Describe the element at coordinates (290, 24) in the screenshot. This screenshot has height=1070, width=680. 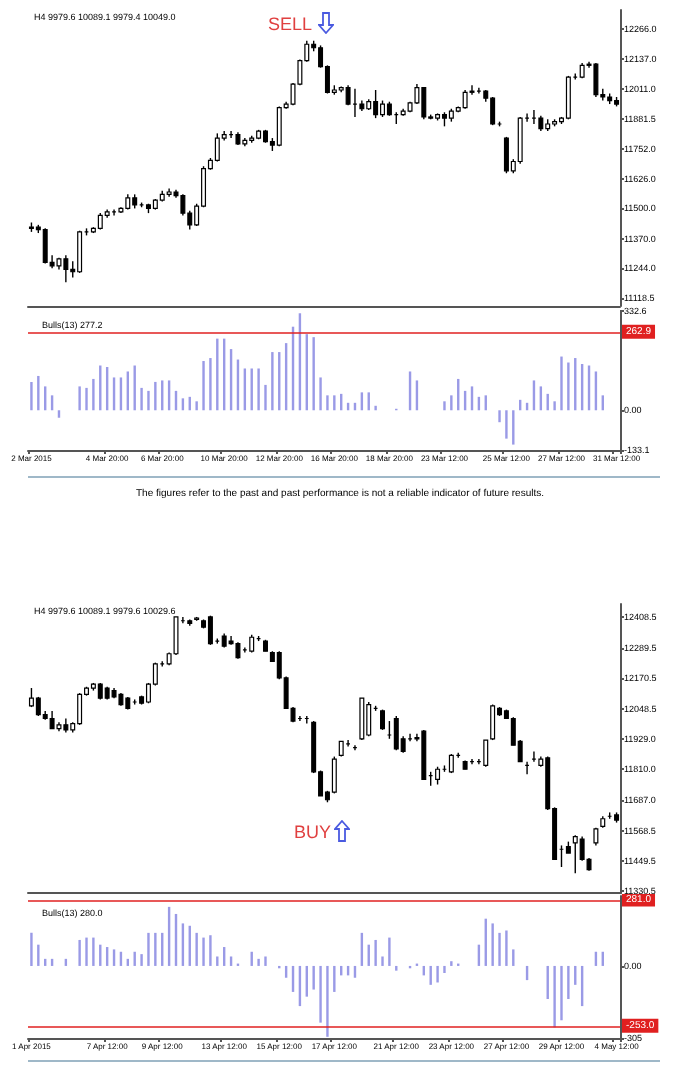
I see `annotation: SELL` at that location.